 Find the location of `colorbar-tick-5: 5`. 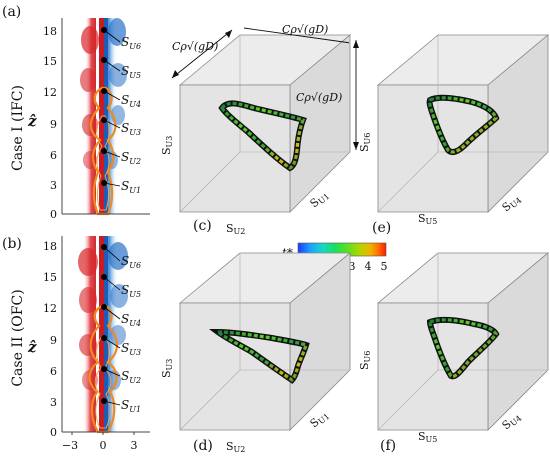

colorbar-tick-5: 5 is located at coordinates (384, 266).